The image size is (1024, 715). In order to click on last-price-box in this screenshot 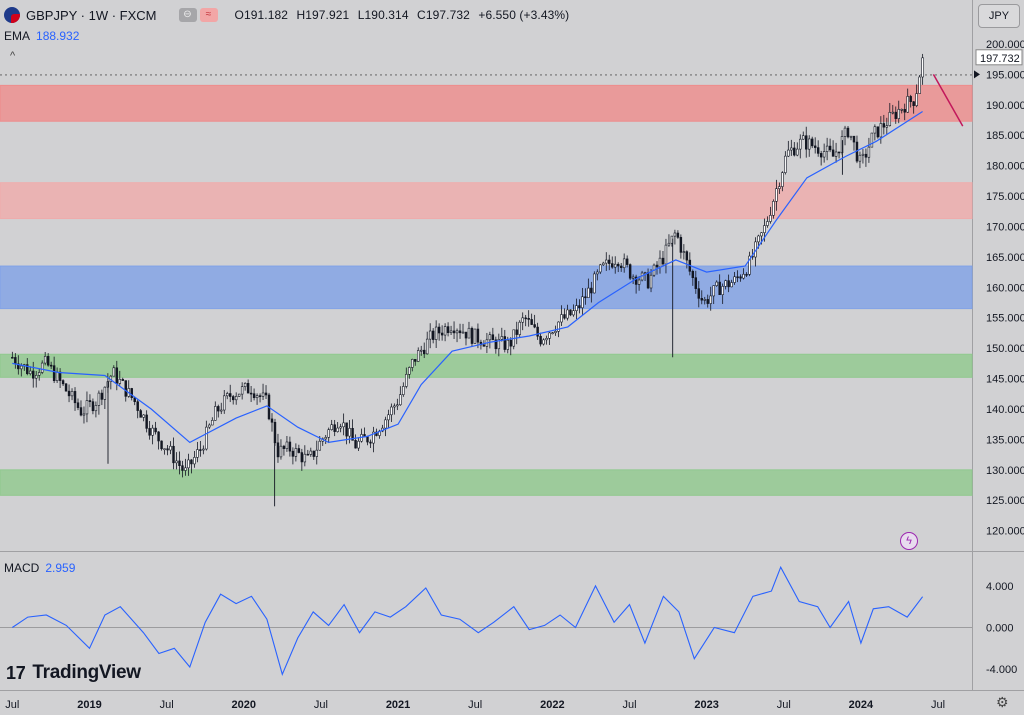, I will do `click(999, 57)`.